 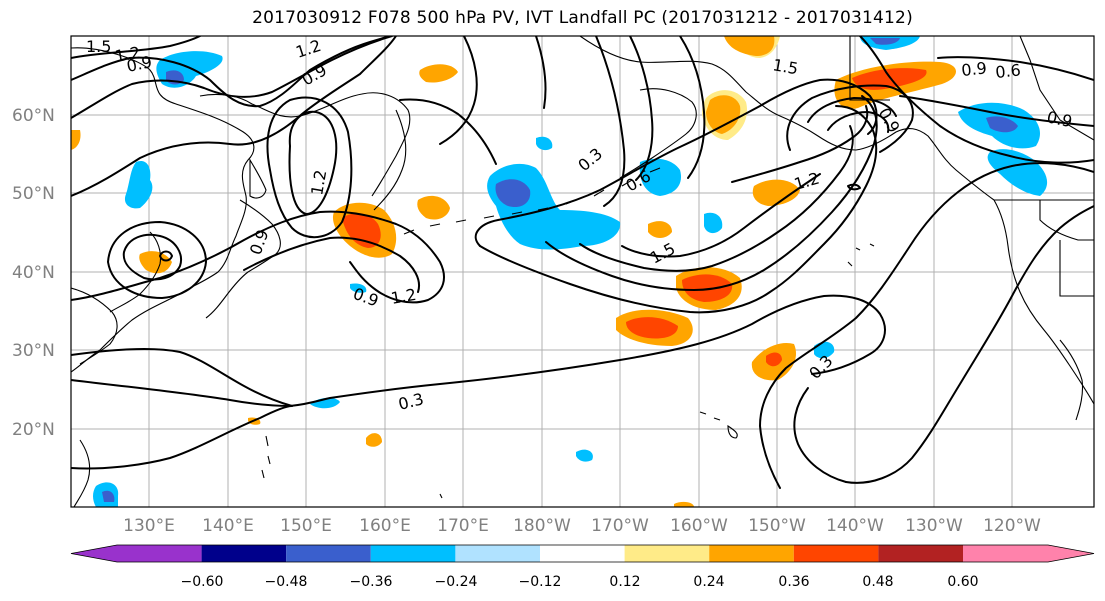 What do you see at coordinates (33, 116) in the screenshot?
I see `lat-label: 60°N` at bounding box center [33, 116].